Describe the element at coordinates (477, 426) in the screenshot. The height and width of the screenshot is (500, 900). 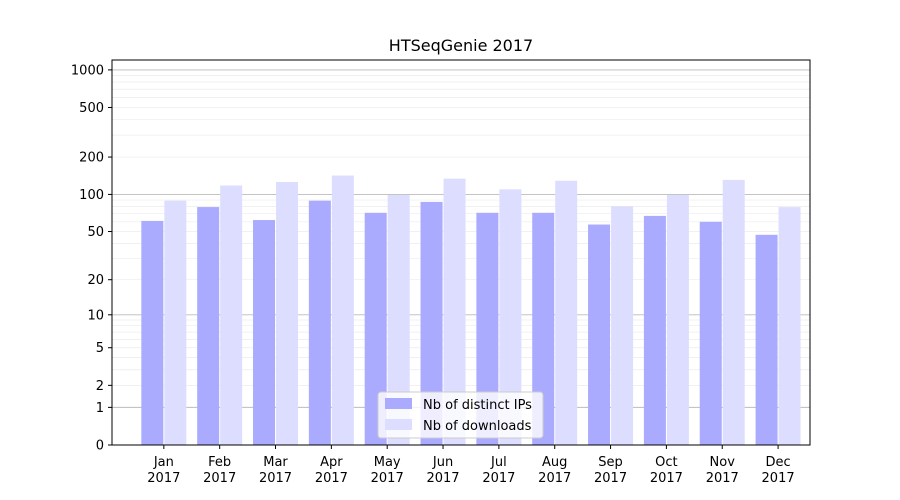
I see `legend-label-downloads: Nb of downloads` at that location.